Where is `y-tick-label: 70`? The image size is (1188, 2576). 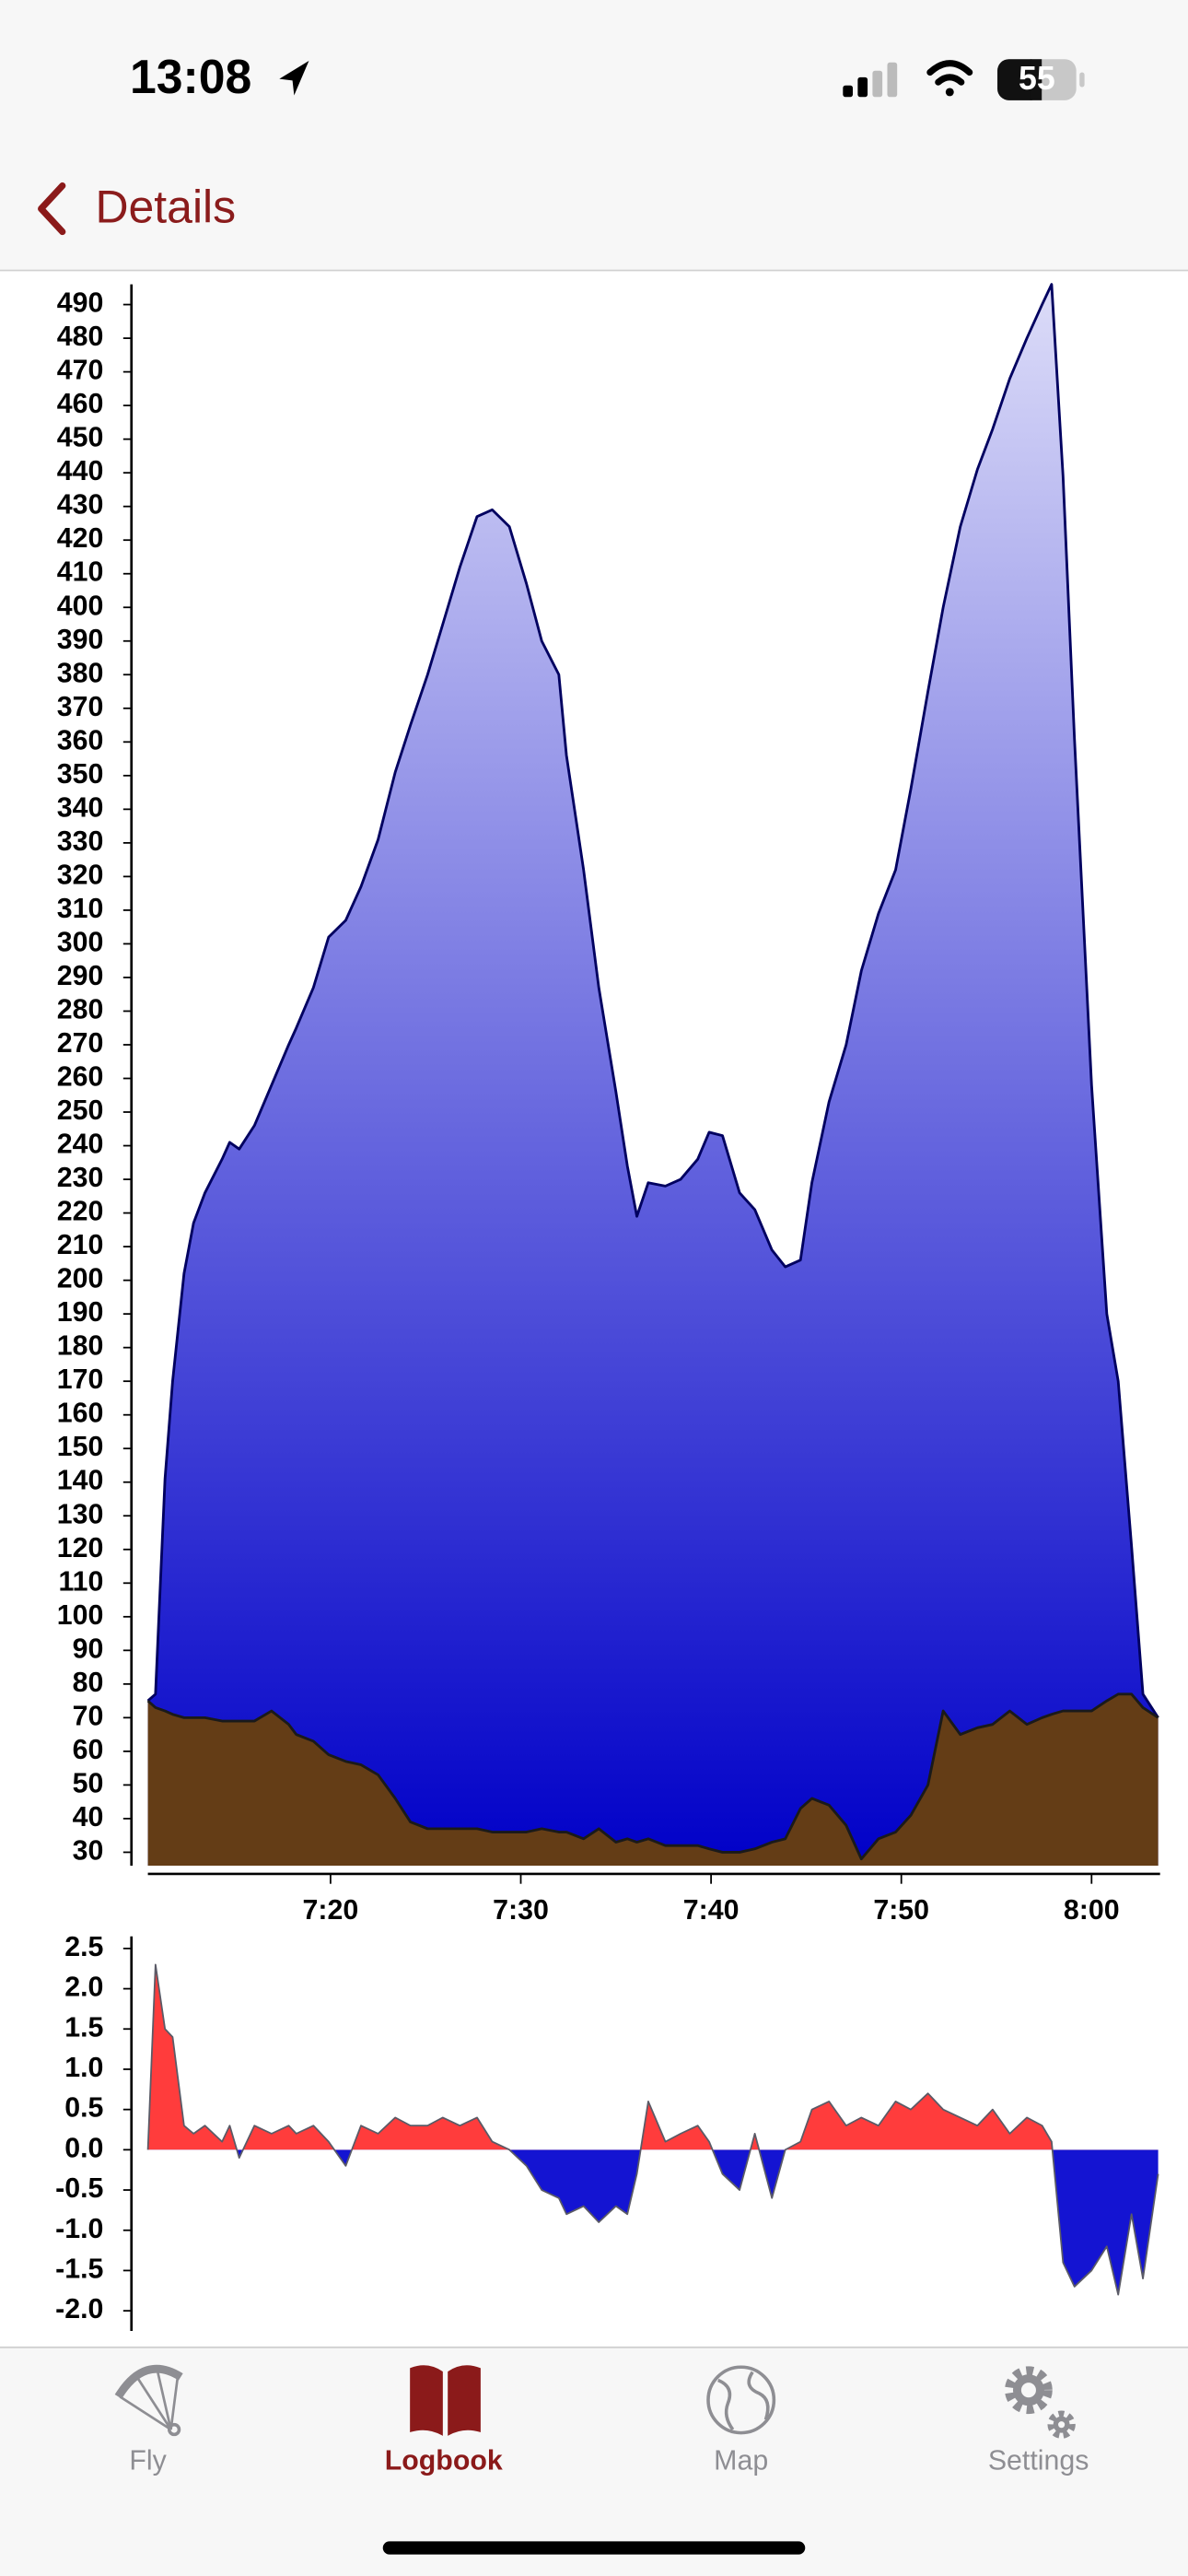
y-tick-label: 70 is located at coordinates (88, 1716).